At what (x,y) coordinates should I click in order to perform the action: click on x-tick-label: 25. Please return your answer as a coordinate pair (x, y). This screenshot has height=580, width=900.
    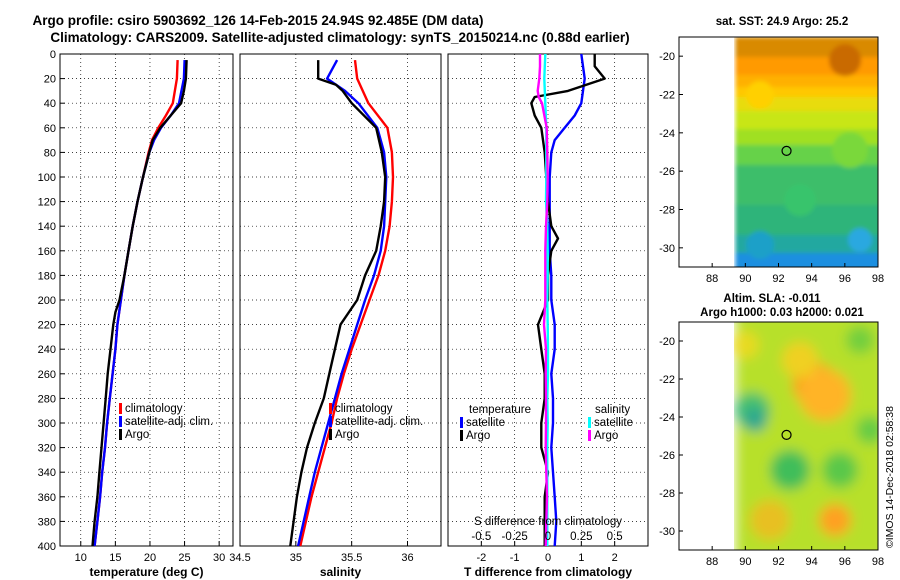
    Looking at the image, I should click on (184, 558).